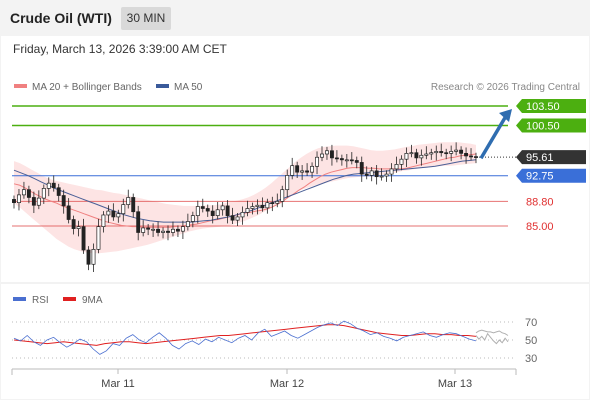 The image size is (590, 400). I want to click on top-bar: Crude Oil (WTI) 30 MIN, so click(295, 18).